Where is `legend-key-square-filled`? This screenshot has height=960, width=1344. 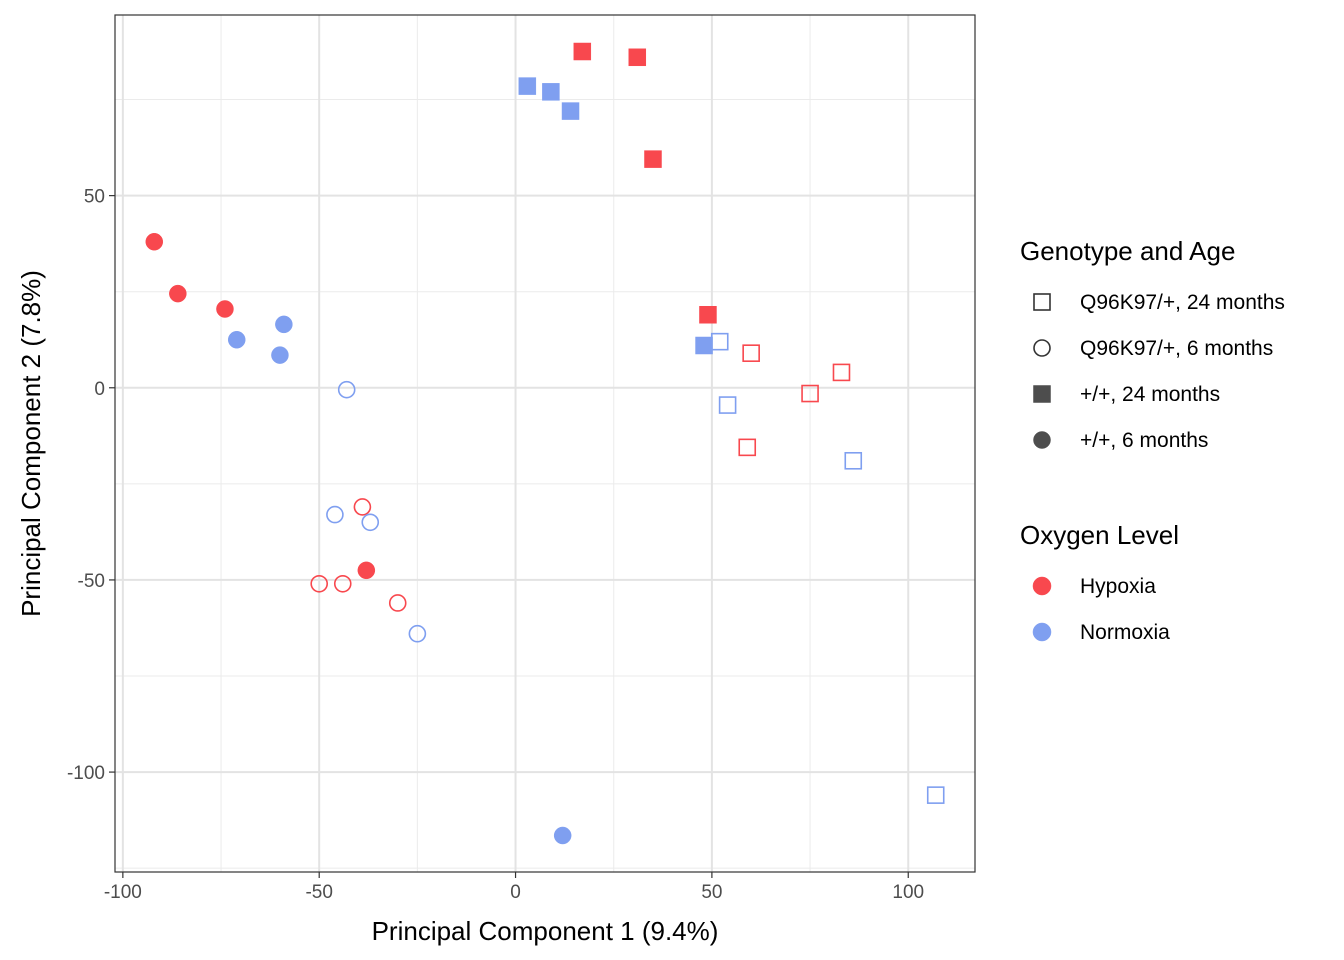 legend-key-square-filled is located at coordinates (1042, 394).